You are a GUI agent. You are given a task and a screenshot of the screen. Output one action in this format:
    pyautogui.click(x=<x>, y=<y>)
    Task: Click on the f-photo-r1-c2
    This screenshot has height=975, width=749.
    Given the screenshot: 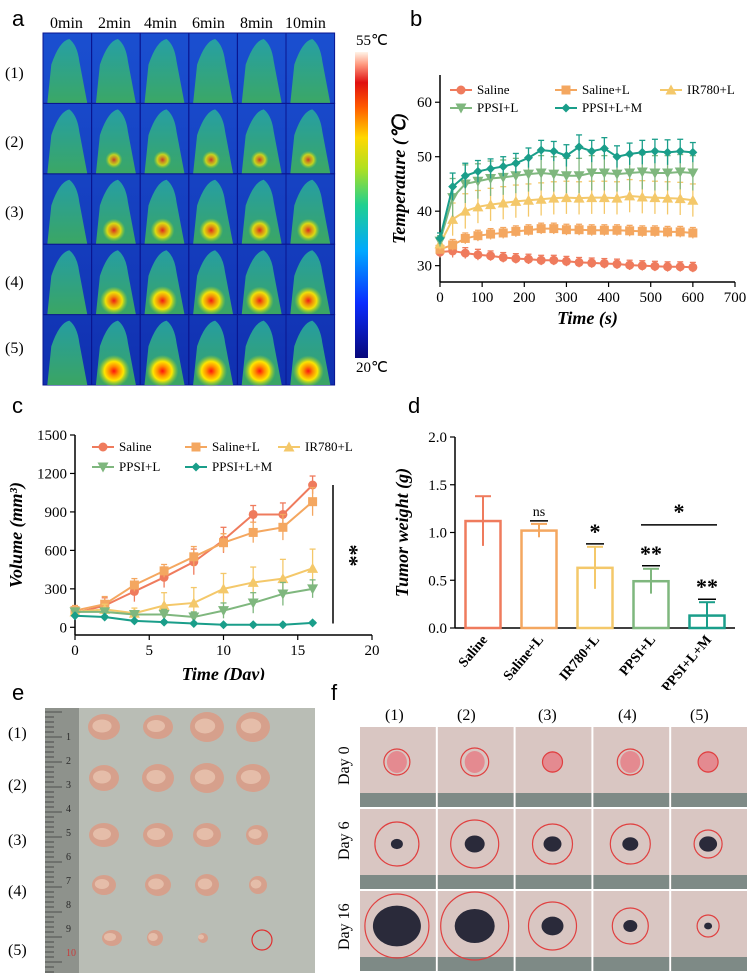 What is the action you would take?
    pyautogui.click(x=475, y=767)
    